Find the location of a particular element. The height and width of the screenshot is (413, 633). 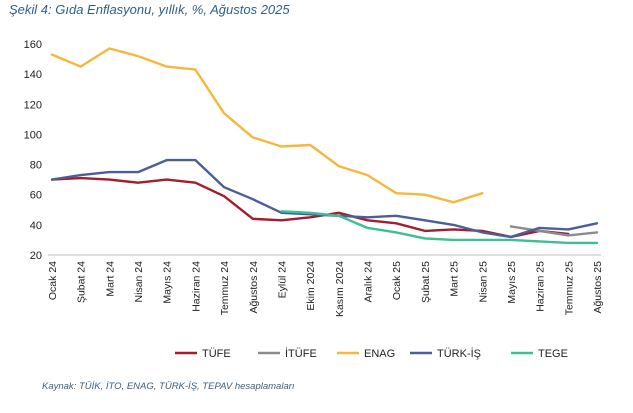

y-tick-label: 140 is located at coordinates (33, 75).